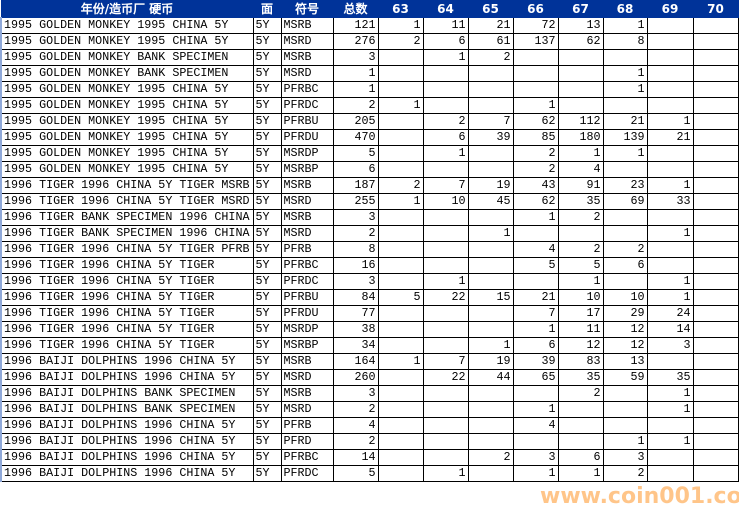  What do you see at coordinates (625, 457) in the screenshot?
I see `cell-68: 3` at bounding box center [625, 457].